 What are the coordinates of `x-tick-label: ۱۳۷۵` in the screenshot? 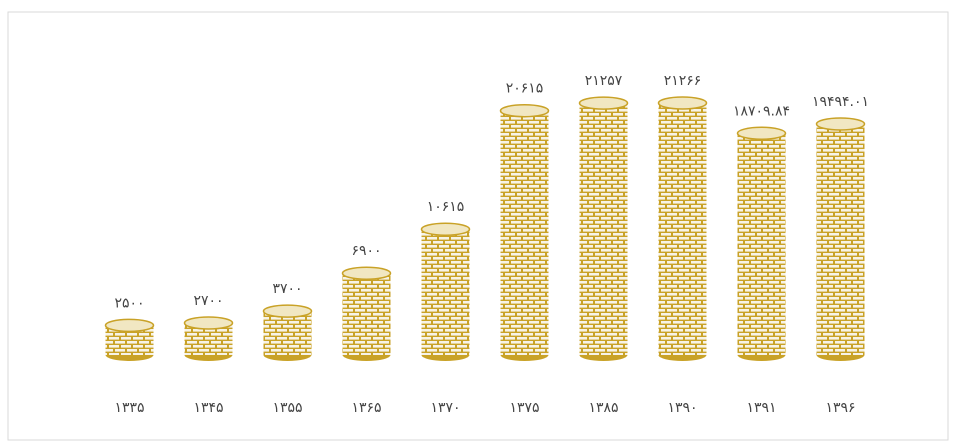 It's located at (524, 408).